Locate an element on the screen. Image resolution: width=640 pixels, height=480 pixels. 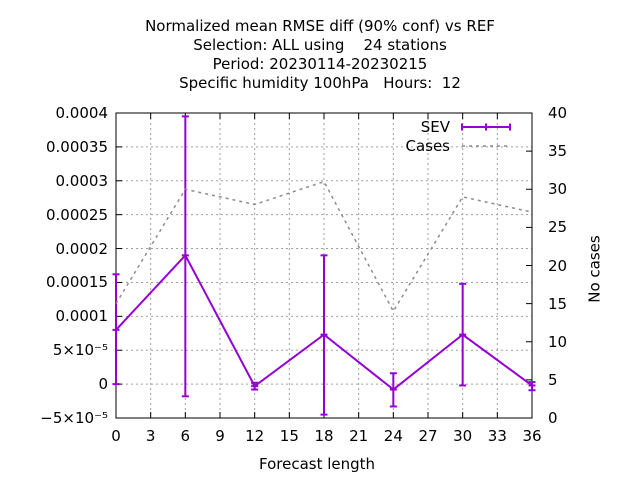
x-axis-label: Forecast length is located at coordinates (317, 464).